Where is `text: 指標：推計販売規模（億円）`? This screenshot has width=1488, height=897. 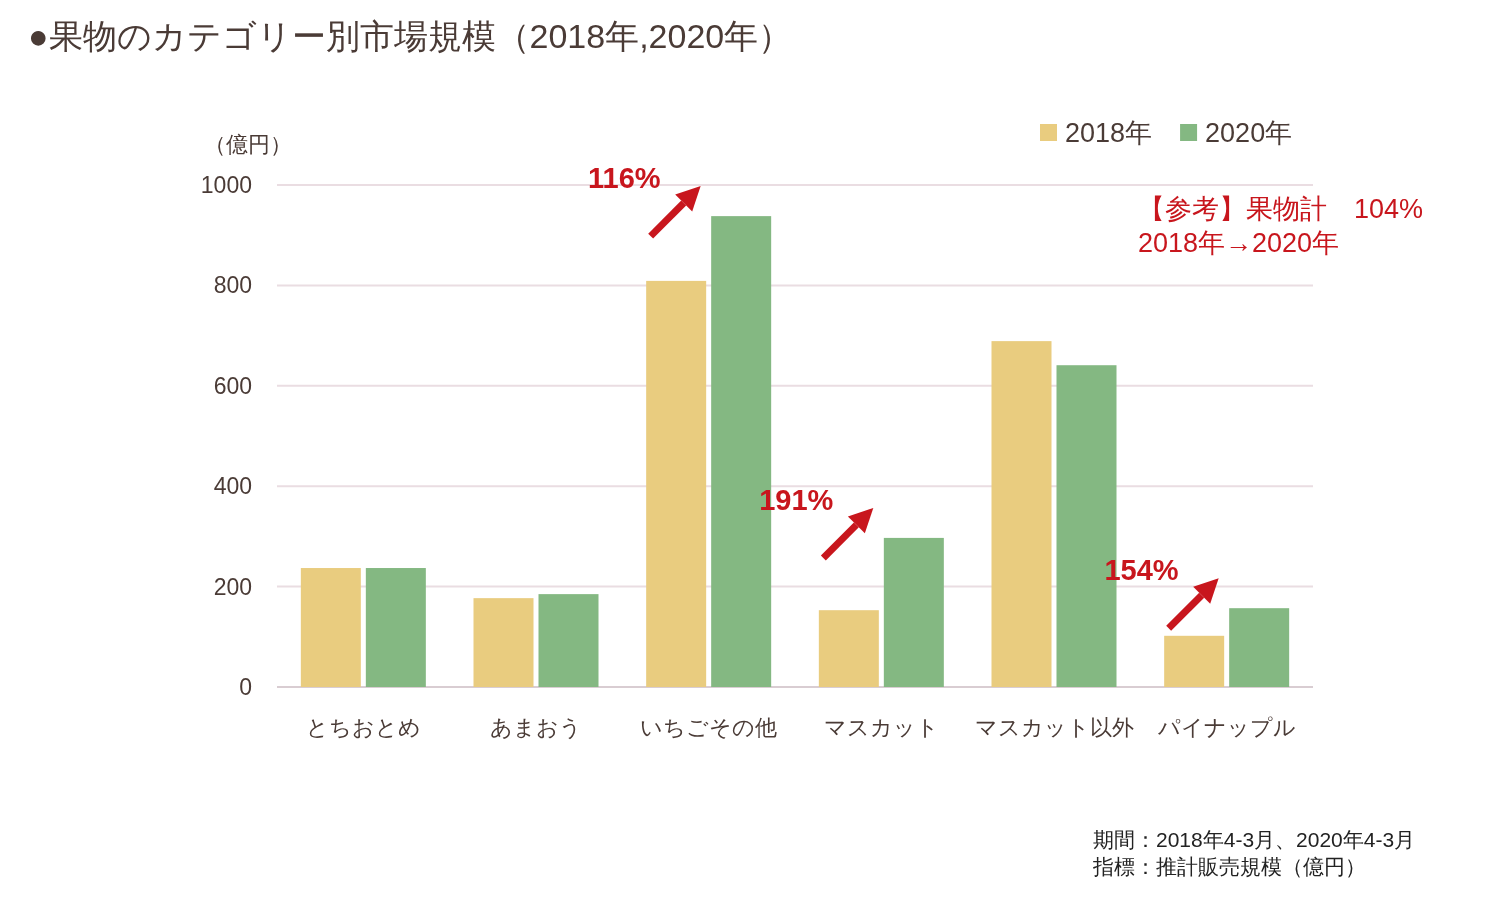 text: 指標：推計販売規模（億円） is located at coordinates (1229, 866).